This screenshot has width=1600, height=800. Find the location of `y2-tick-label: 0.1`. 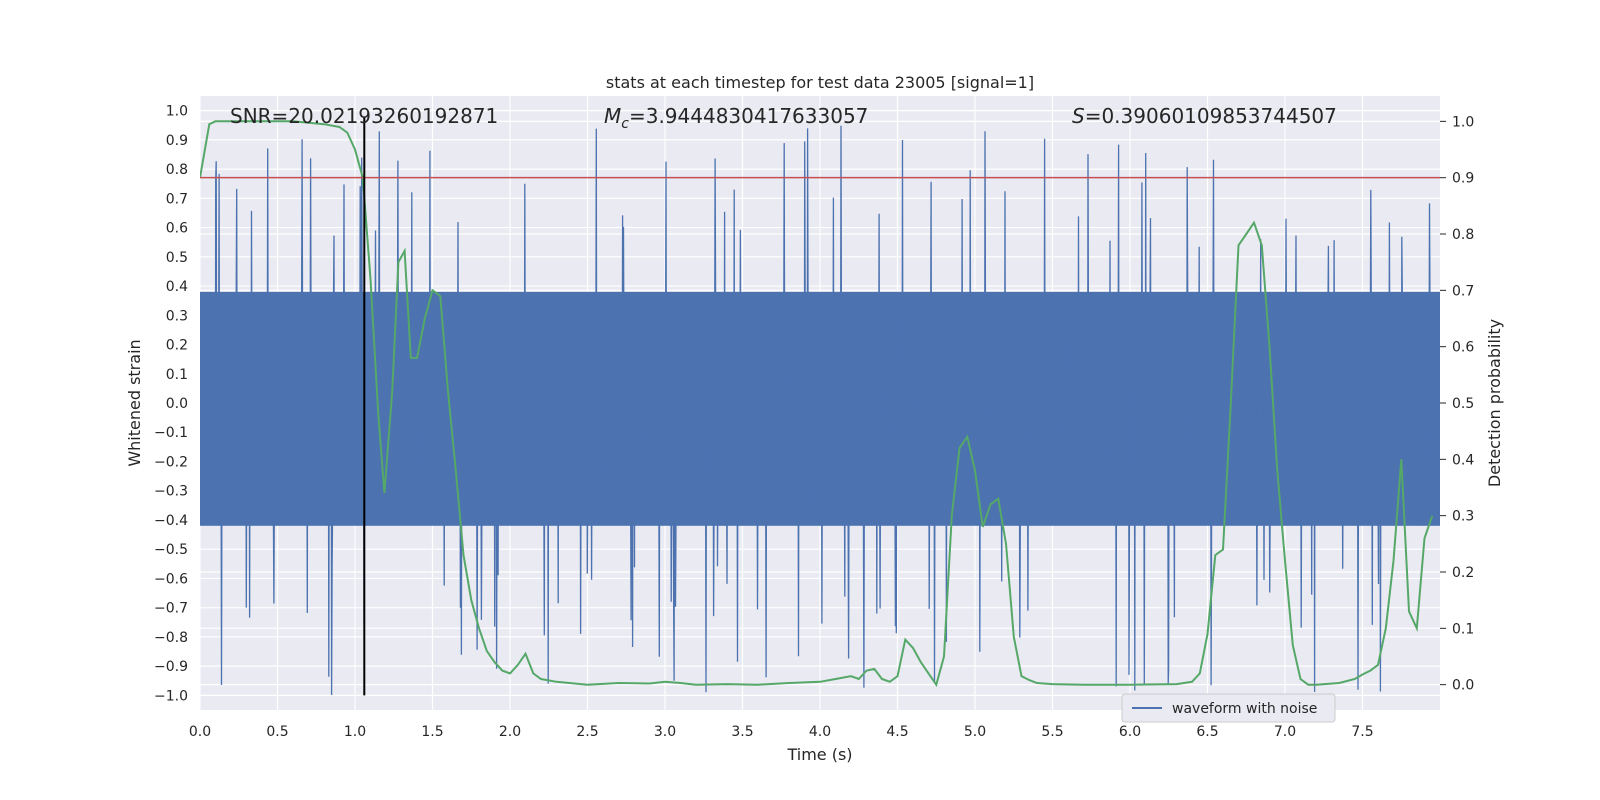

y2-tick-label: 0.1 is located at coordinates (1463, 629).